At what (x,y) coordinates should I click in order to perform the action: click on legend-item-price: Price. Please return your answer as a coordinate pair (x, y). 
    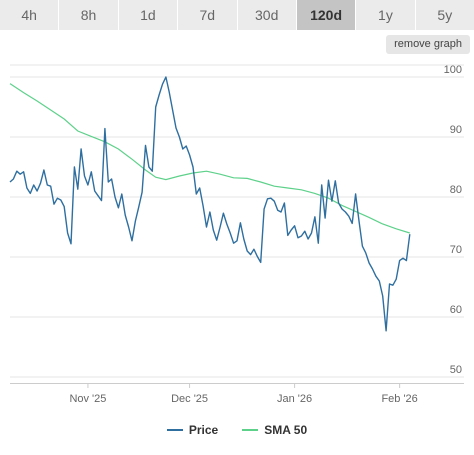
    Looking at the image, I should click on (192, 430).